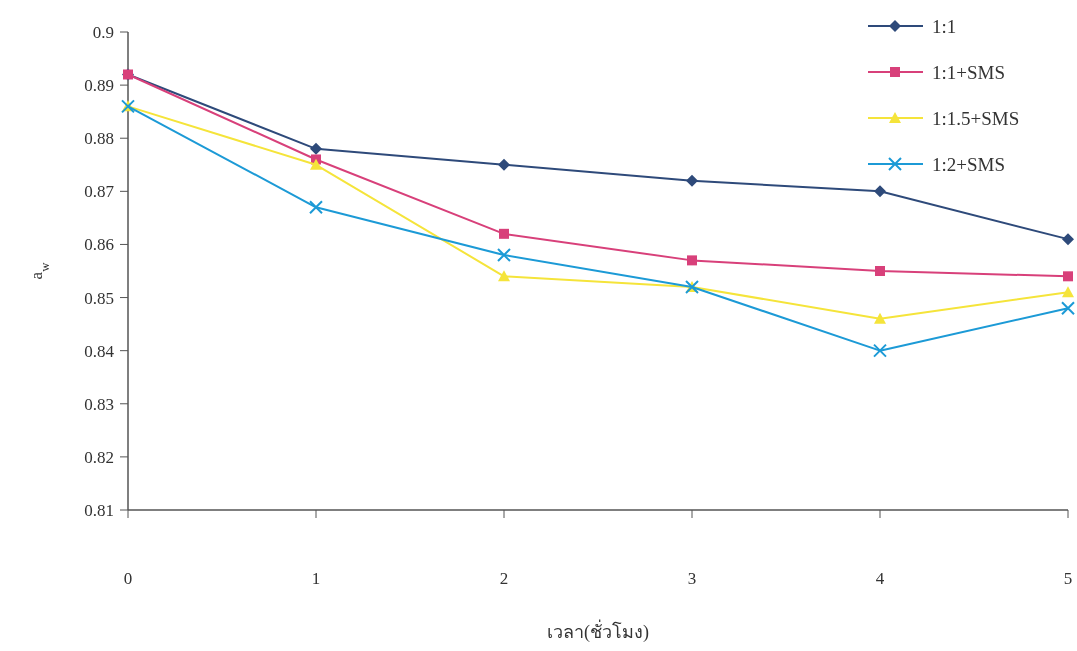 This screenshot has height=651, width=1077. I want to click on y-tick-label: 0.83, so click(99, 404).